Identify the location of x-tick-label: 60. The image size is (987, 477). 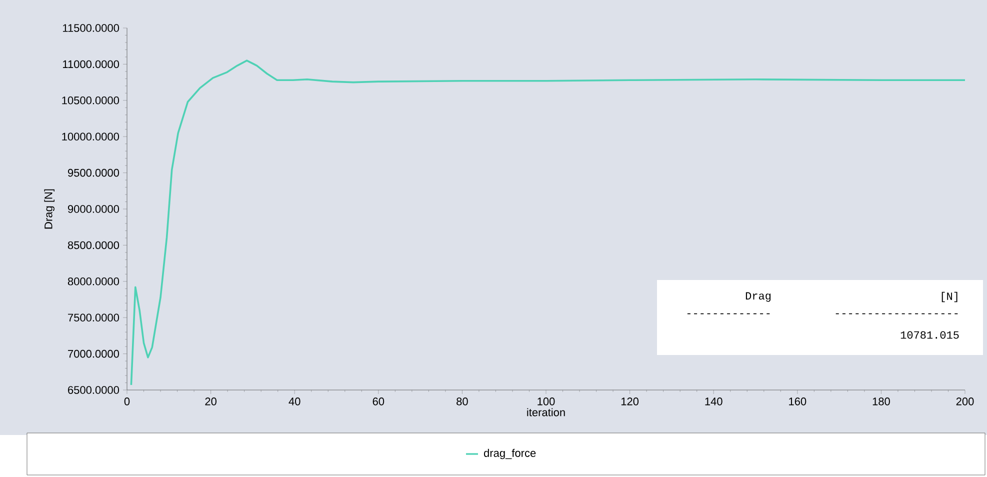
(378, 402).